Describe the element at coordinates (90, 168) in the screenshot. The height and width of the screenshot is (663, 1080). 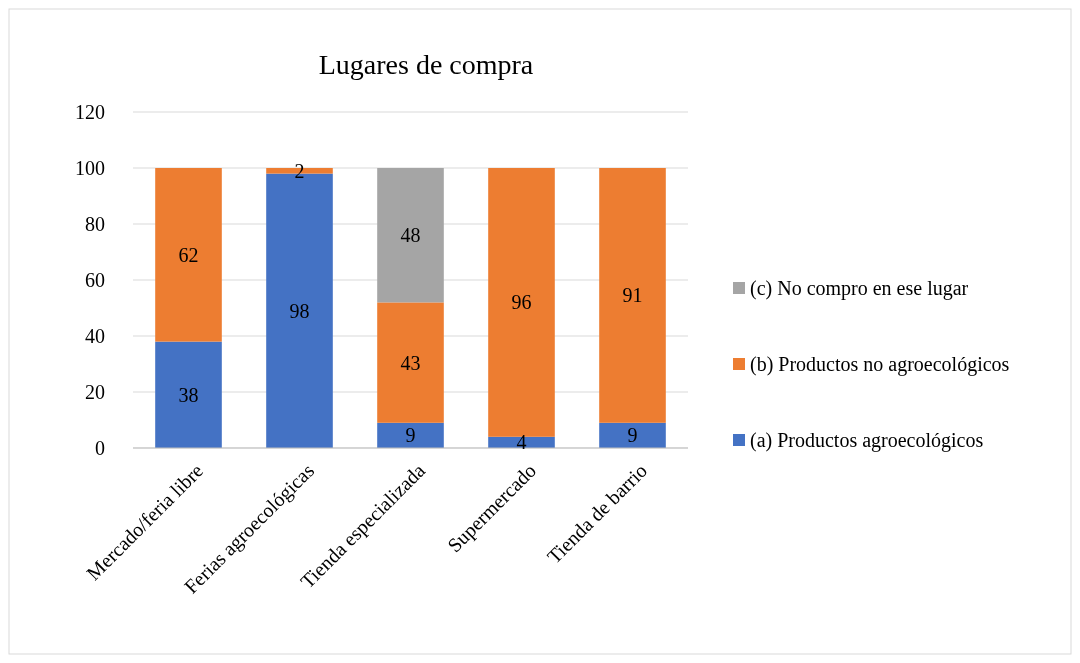
I see `y-tick-label: 100` at that location.